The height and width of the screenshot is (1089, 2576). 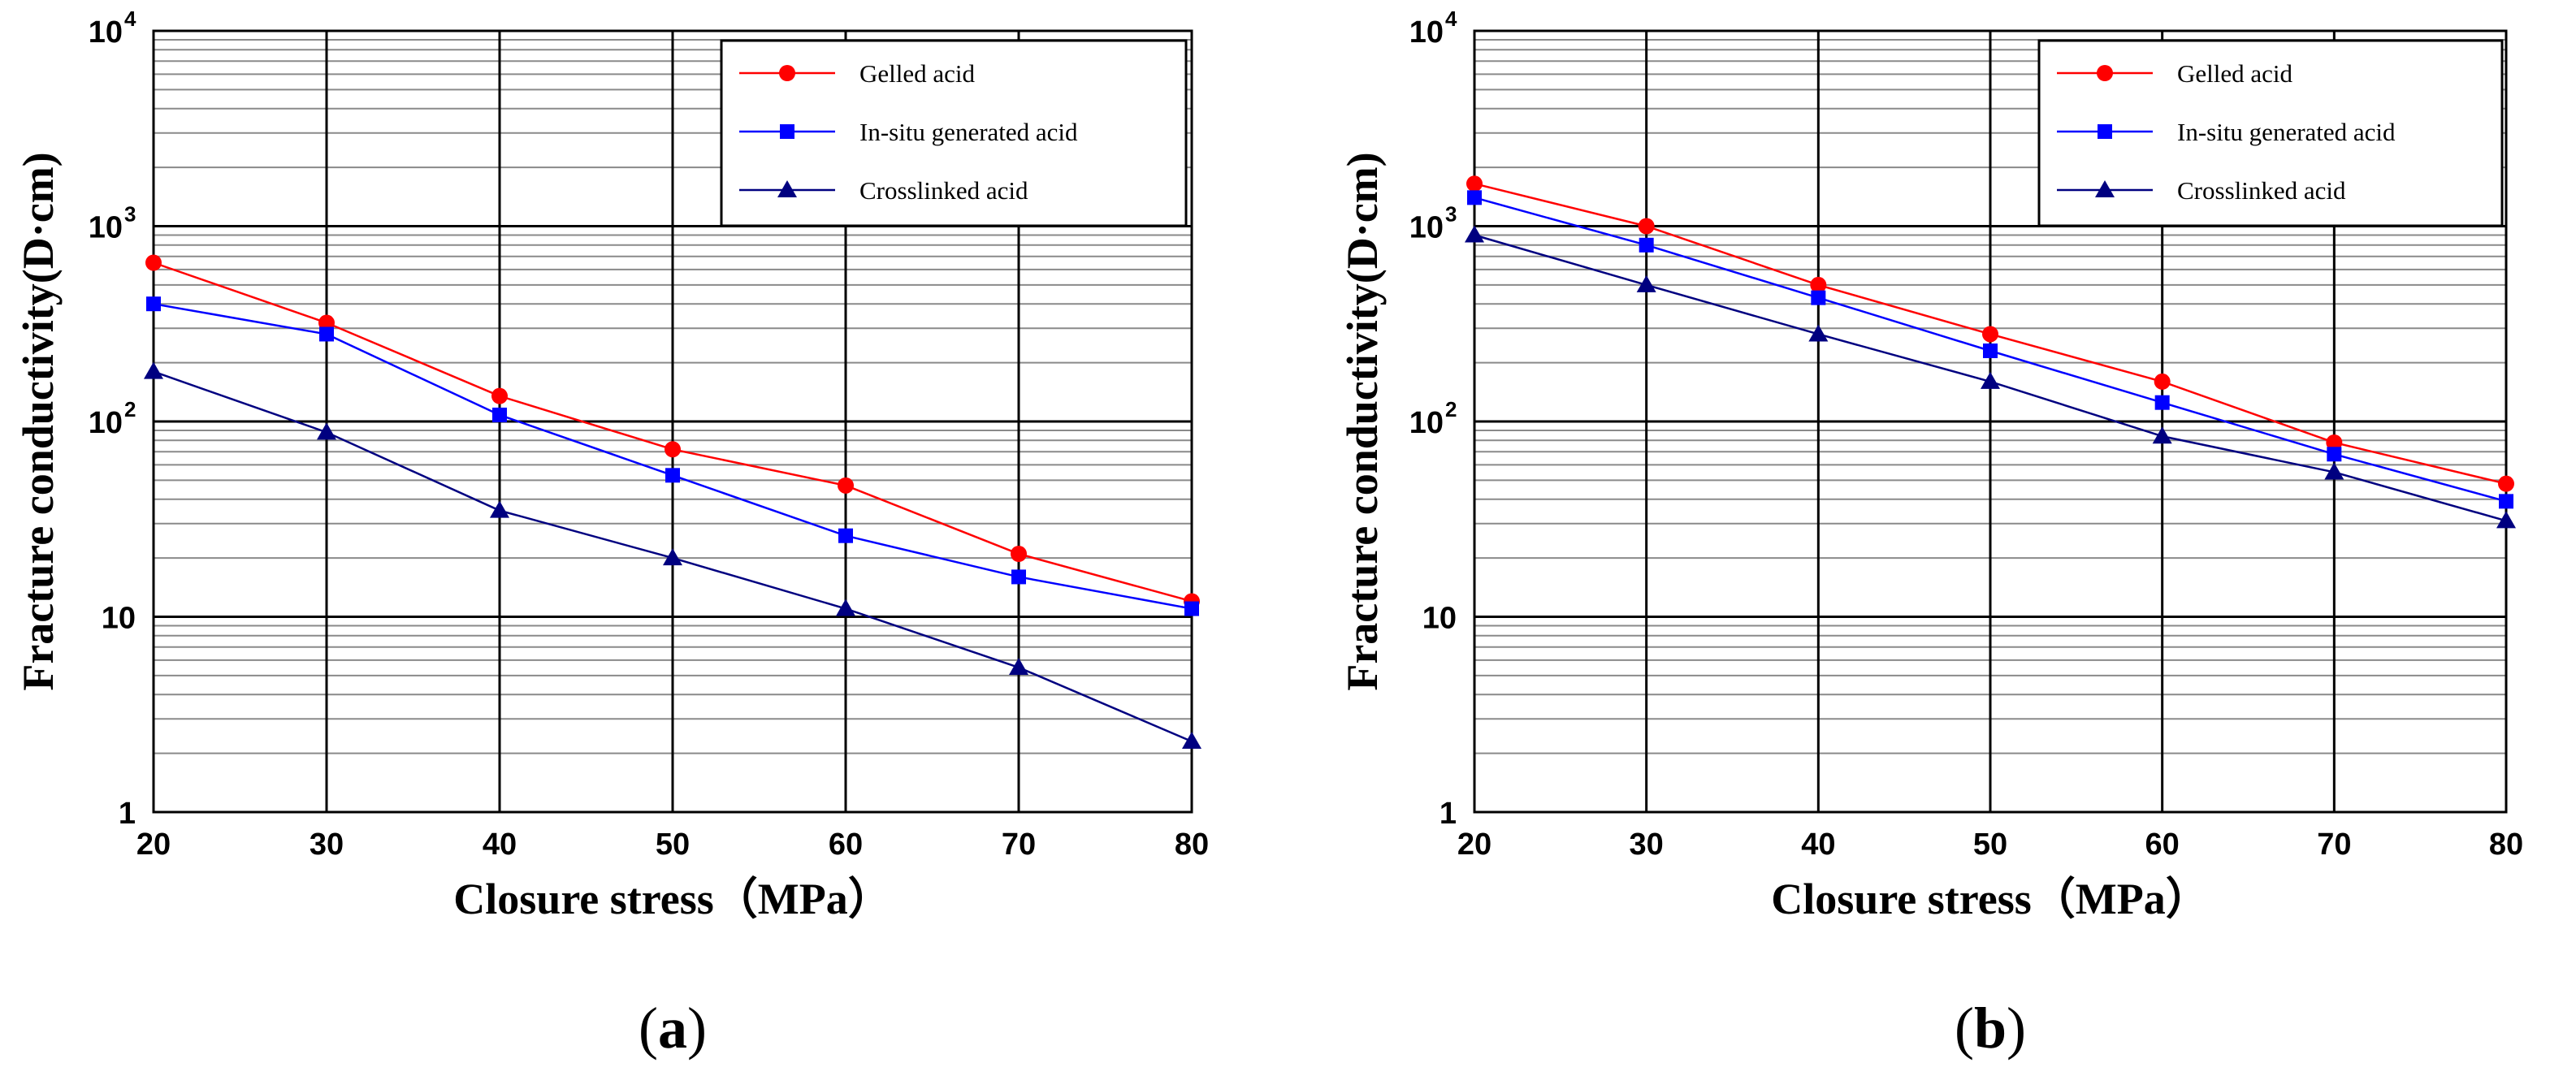 I want to click on y-tick-exponent: 4, so click(x=130, y=18).